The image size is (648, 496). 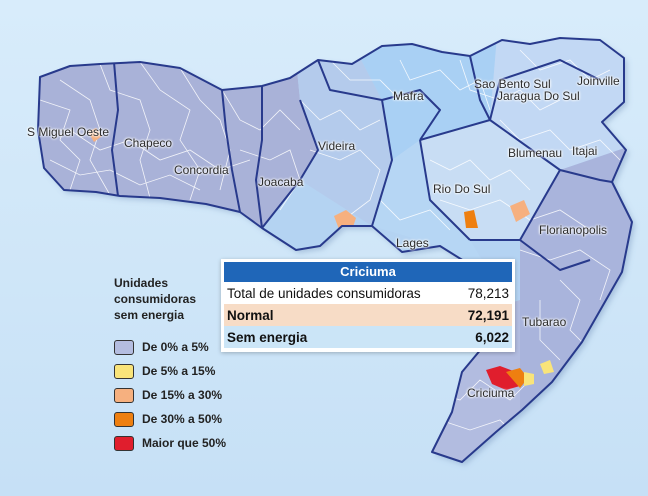 I want to click on legend-title-line: Unidades, so click(x=141, y=283).